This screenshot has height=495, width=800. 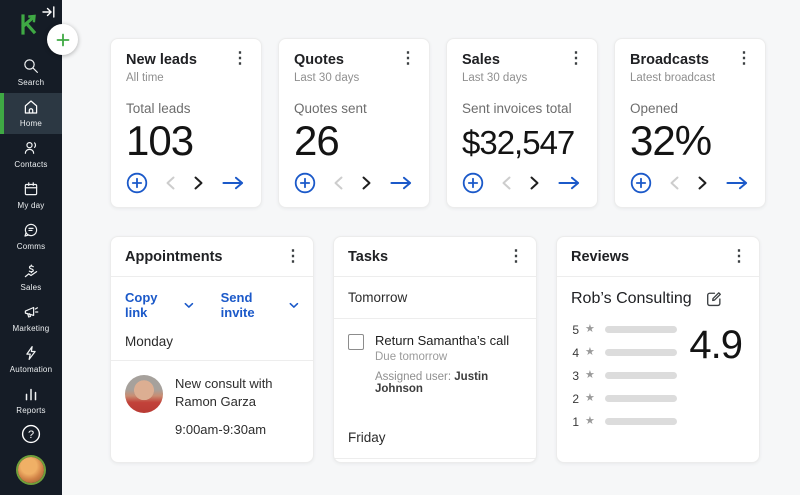 I want to click on star-count: 5, so click(x=575, y=329).